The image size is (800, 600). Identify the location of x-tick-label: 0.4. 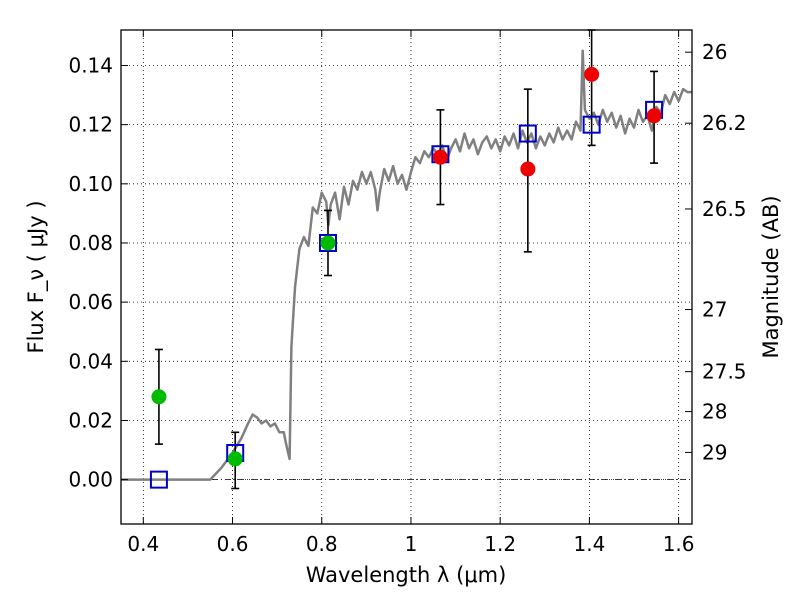
(143, 544).